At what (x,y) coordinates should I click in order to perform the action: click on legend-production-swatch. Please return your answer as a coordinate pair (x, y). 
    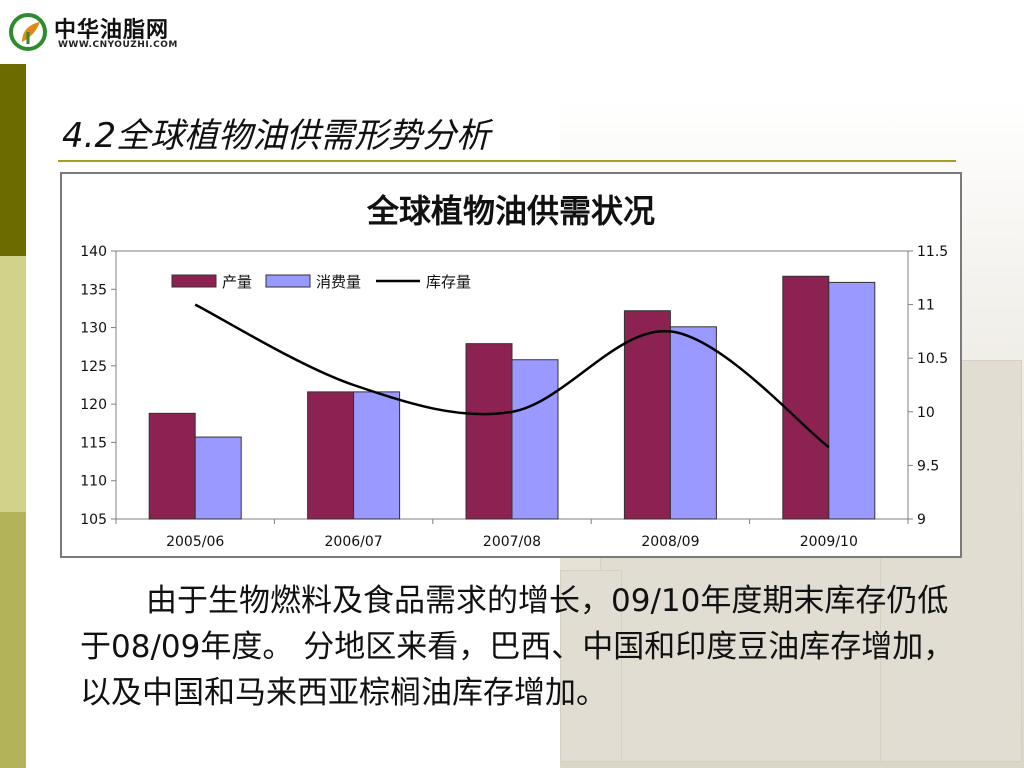
    Looking at the image, I should click on (194, 281).